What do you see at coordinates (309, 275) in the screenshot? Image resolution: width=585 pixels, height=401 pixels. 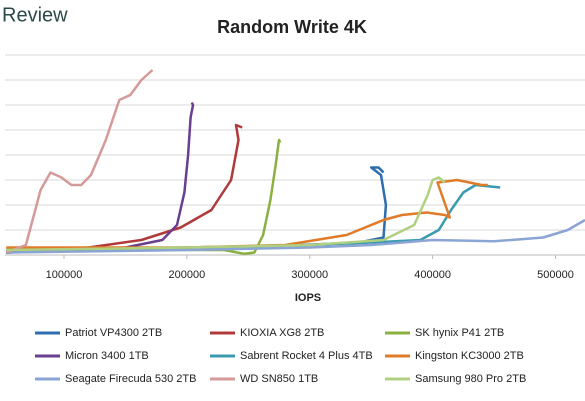 I see `x-tick-label: 300000` at bounding box center [309, 275].